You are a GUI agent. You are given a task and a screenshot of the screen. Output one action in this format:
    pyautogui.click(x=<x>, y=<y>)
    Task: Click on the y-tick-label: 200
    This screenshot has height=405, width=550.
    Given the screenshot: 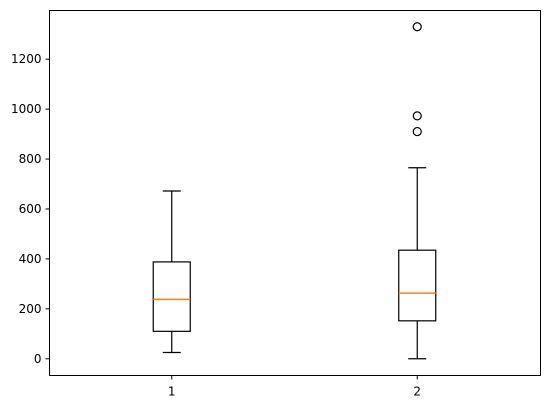 What is the action you would take?
    pyautogui.click(x=30, y=309)
    